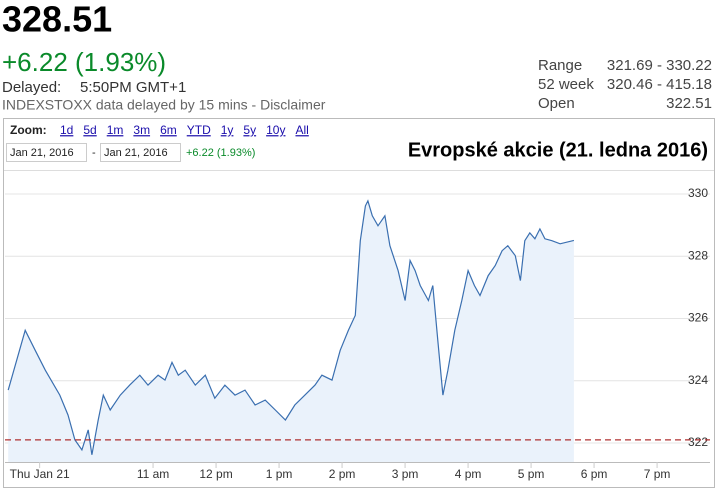  I want to click on delayed-time: 5:50PM GMT+1, so click(133, 87).